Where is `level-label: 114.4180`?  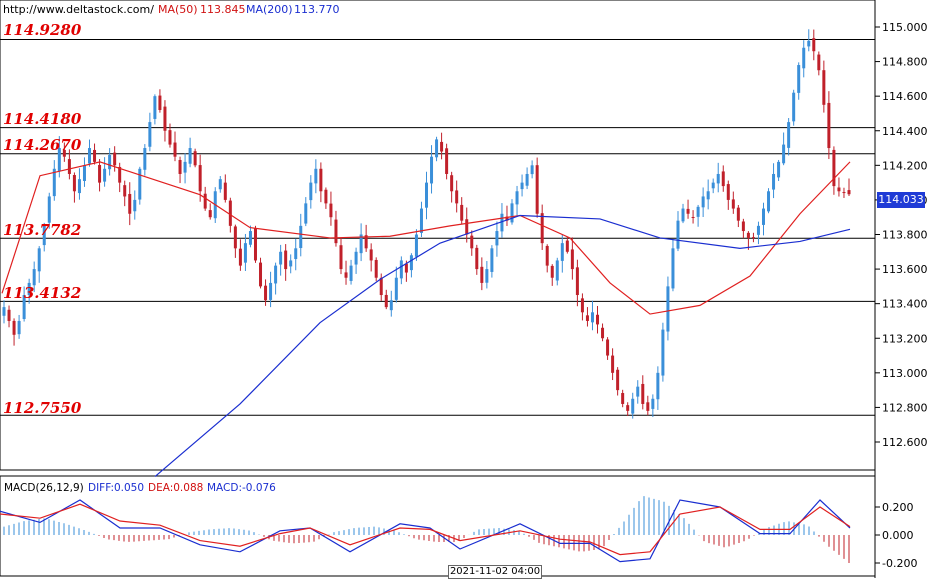
level-label: 114.4180 is located at coordinates (42, 119).